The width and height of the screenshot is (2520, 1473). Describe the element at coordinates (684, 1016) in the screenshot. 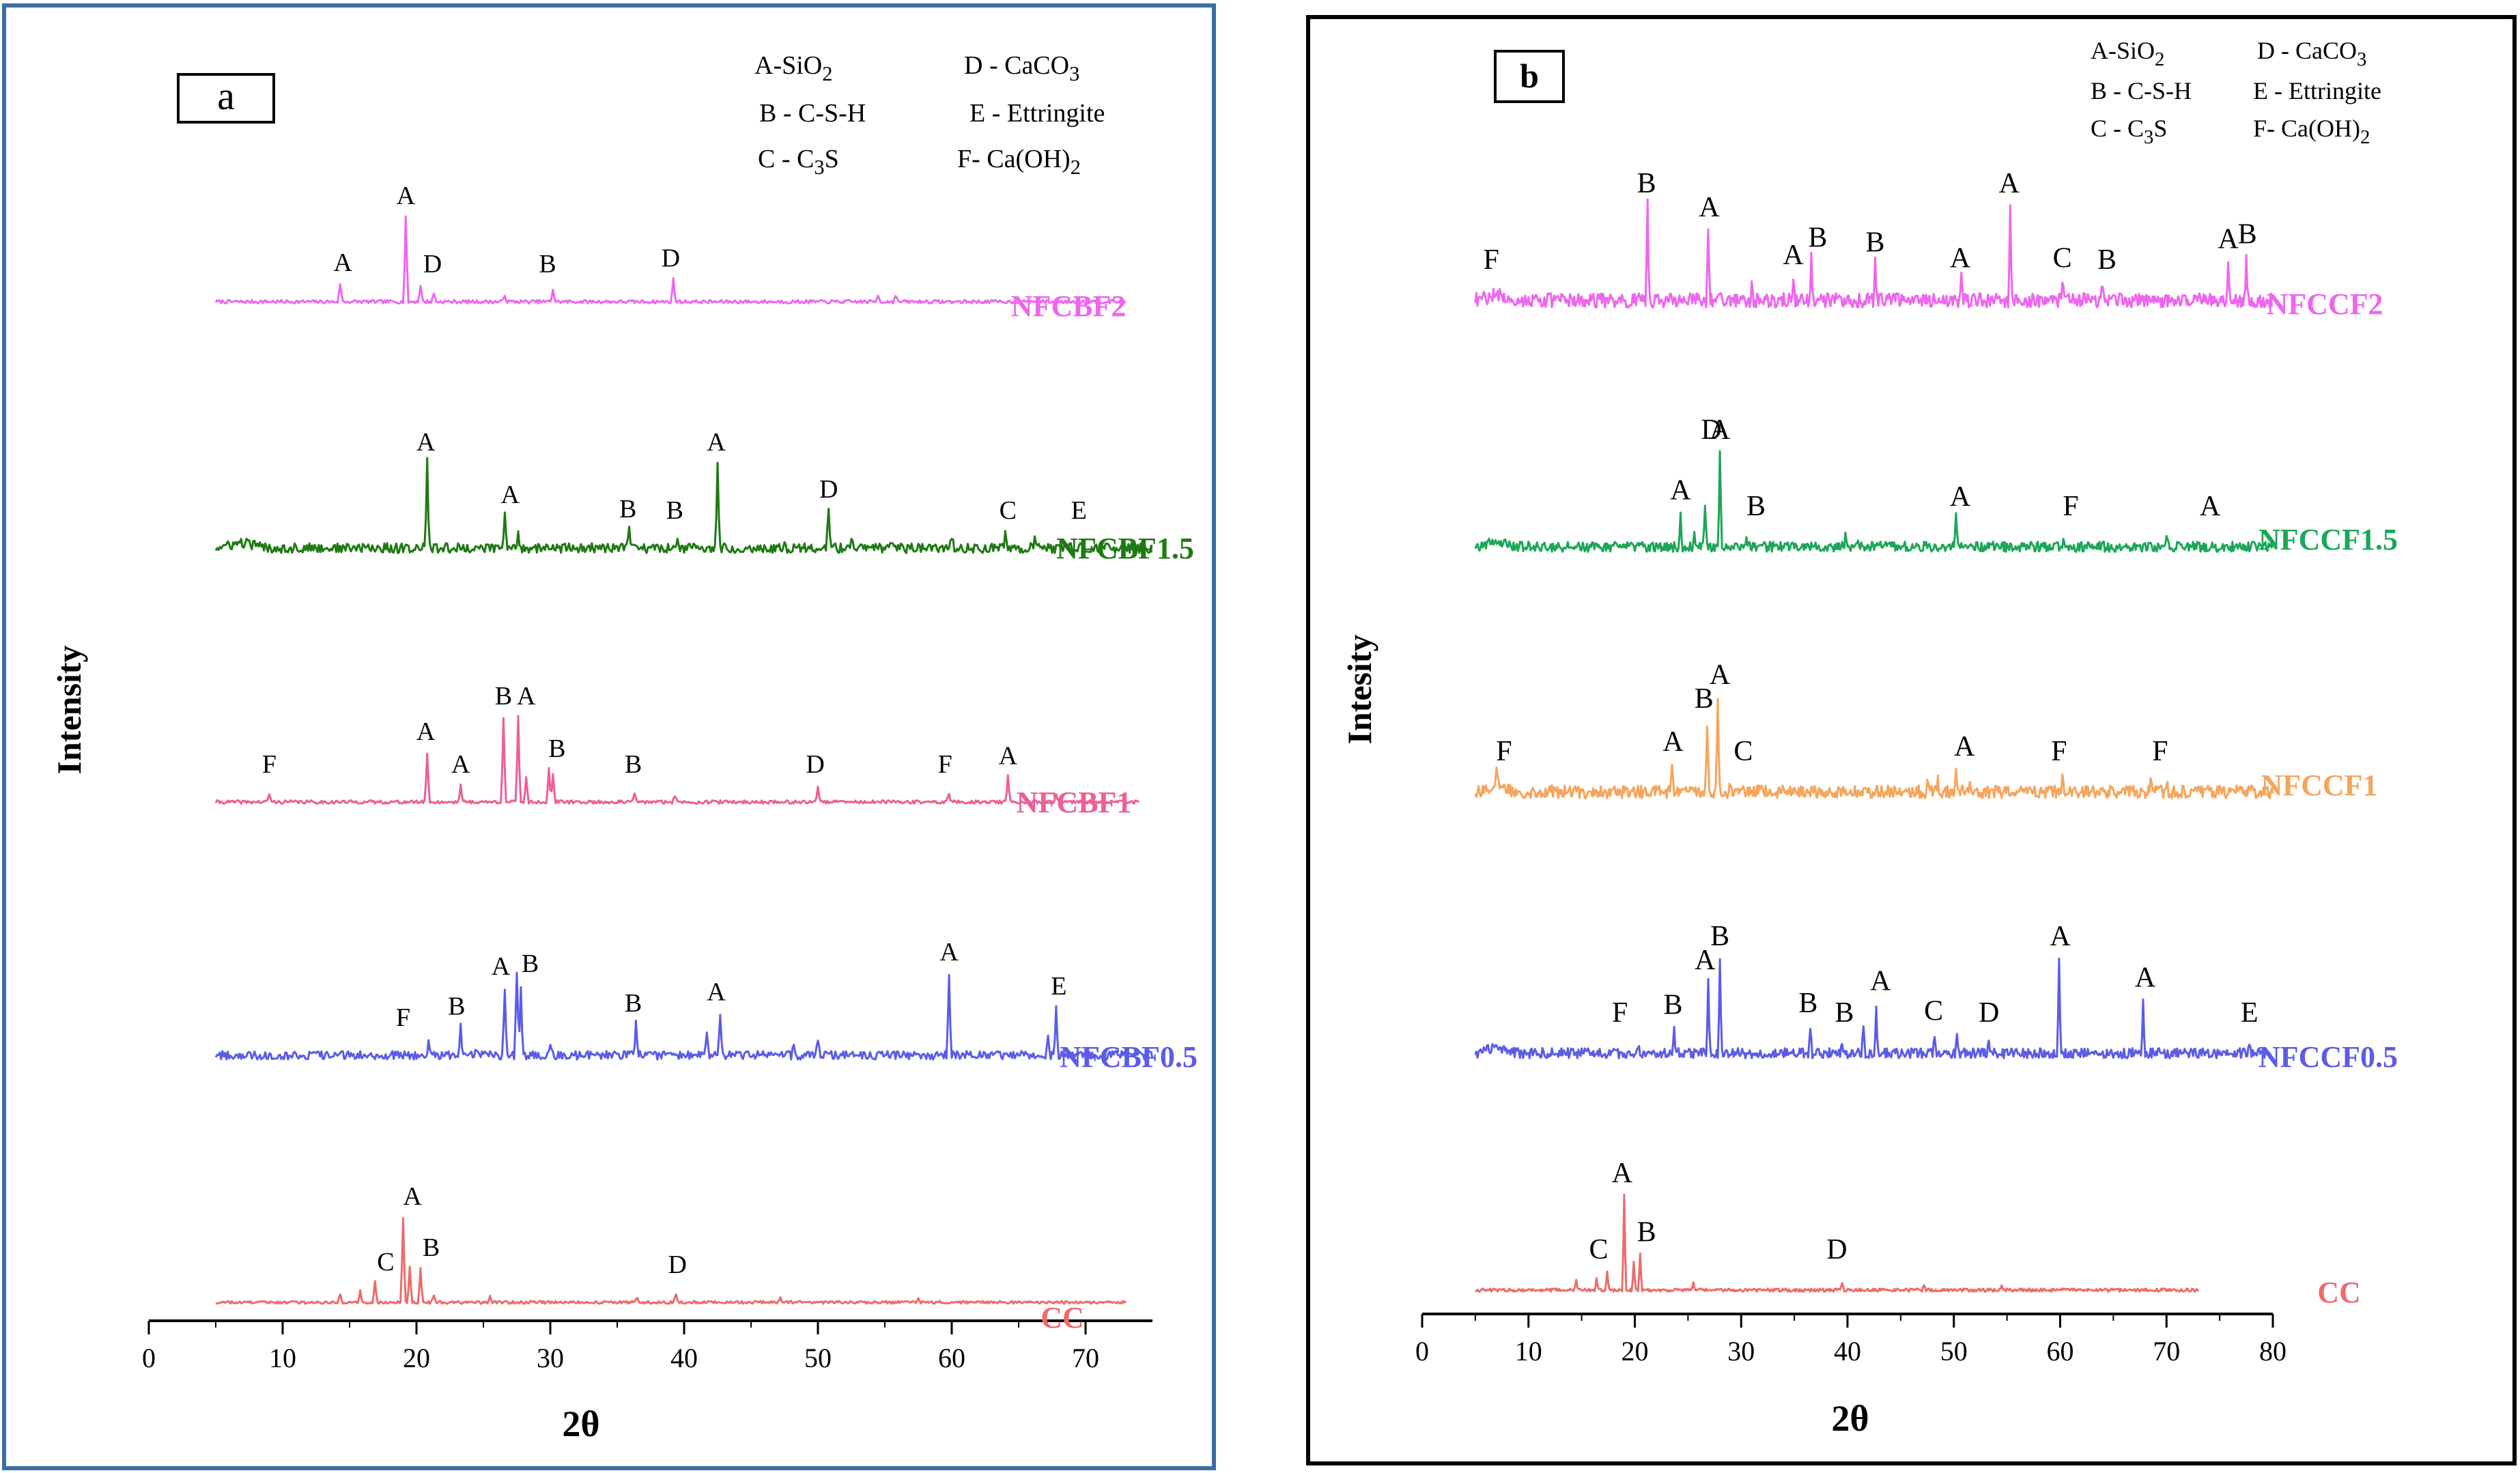

I see `panel-a-series-NFCBF0.5-trace` at that location.